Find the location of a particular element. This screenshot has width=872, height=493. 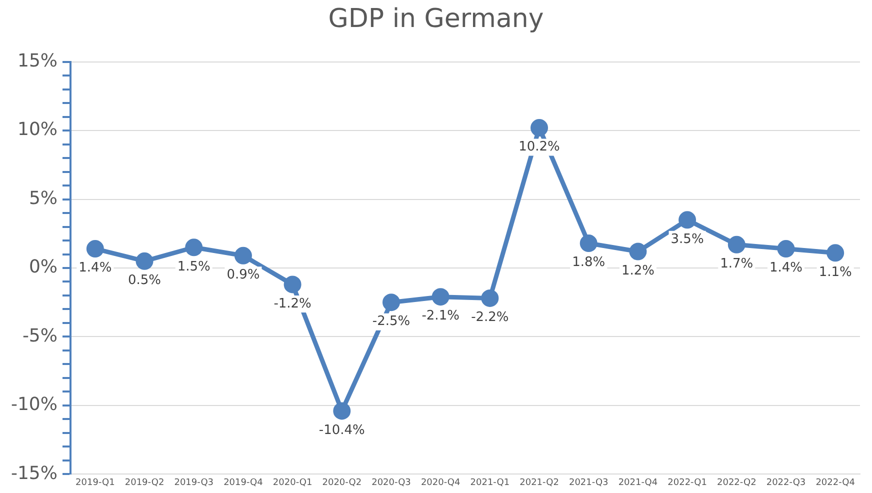

x-tick-label: 2020-Q1 is located at coordinates (292, 483).